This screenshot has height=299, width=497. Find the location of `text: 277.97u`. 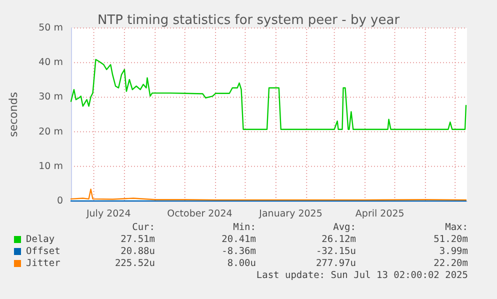

text: 277.97u is located at coordinates (336, 263).